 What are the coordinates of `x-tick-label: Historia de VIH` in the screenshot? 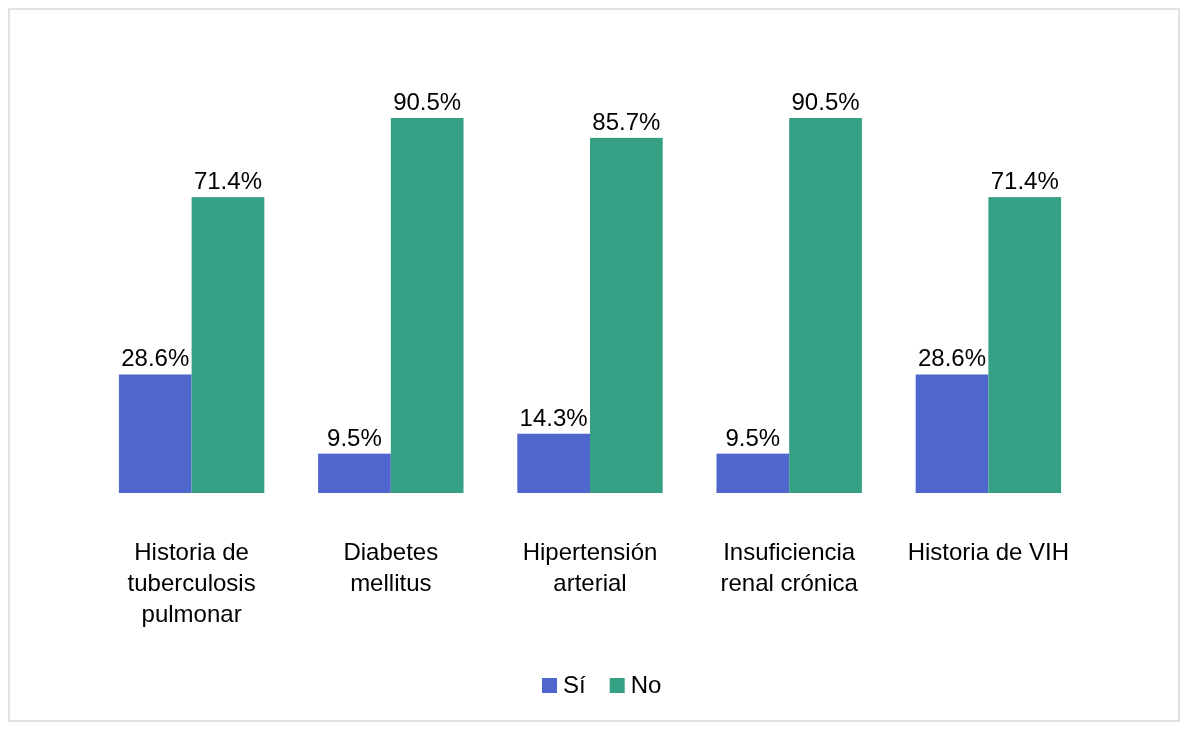 It's located at (988, 551).